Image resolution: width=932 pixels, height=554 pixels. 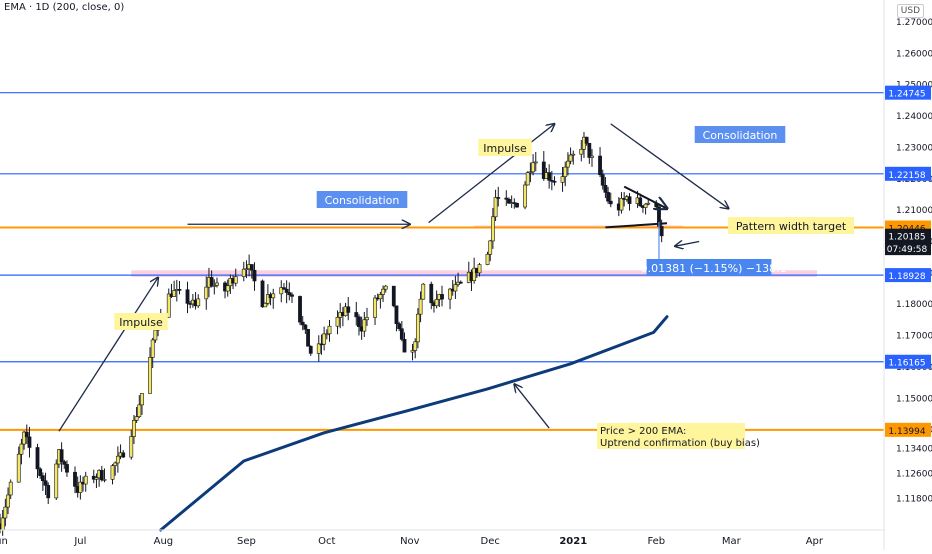 I want to click on price-label-3: 1.20185, so click(x=908, y=235).